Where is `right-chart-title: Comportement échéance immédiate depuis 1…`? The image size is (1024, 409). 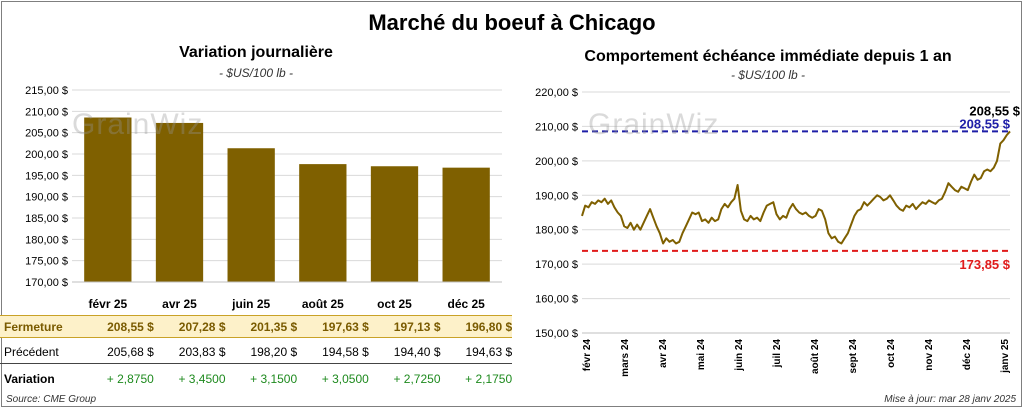
right-chart-title: Comportement échéance immédiate depuis 1… is located at coordinates (768, 56).